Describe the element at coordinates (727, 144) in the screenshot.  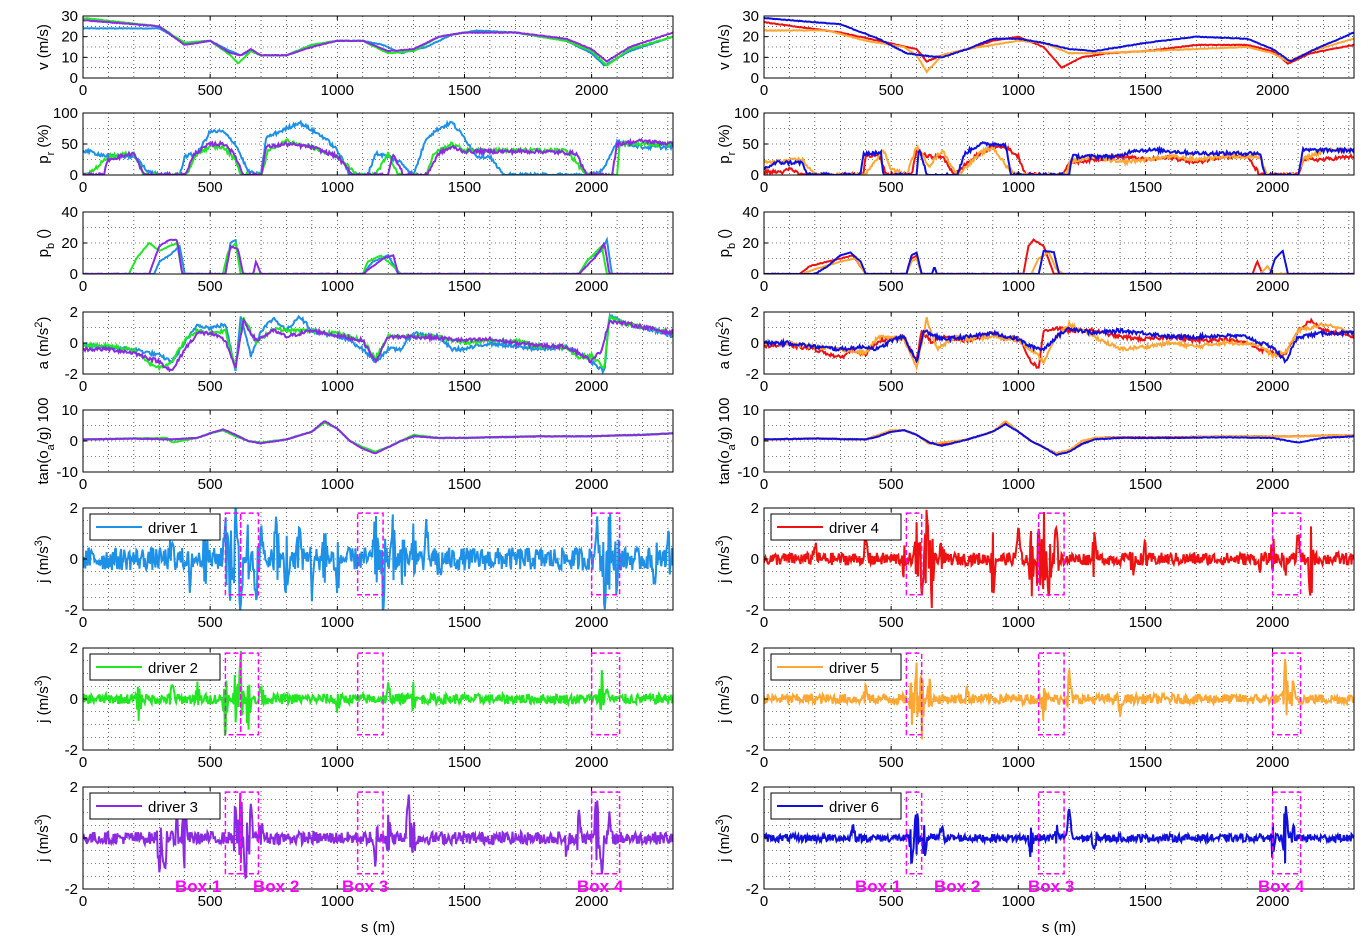
I see `y-axis-label: pr (%)` at that location.